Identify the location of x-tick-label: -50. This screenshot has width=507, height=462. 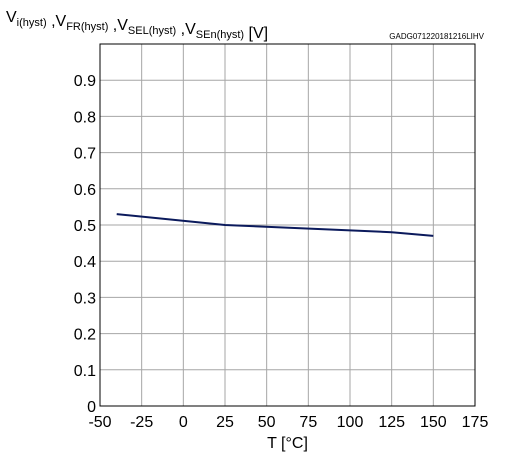
(99, 422).